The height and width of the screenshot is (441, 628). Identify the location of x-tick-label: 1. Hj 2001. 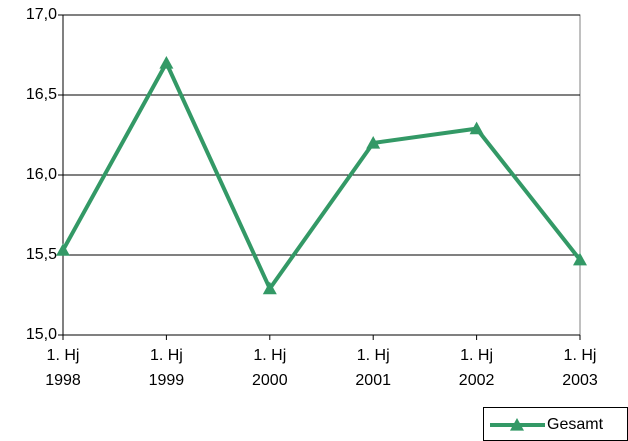
(373, 368).